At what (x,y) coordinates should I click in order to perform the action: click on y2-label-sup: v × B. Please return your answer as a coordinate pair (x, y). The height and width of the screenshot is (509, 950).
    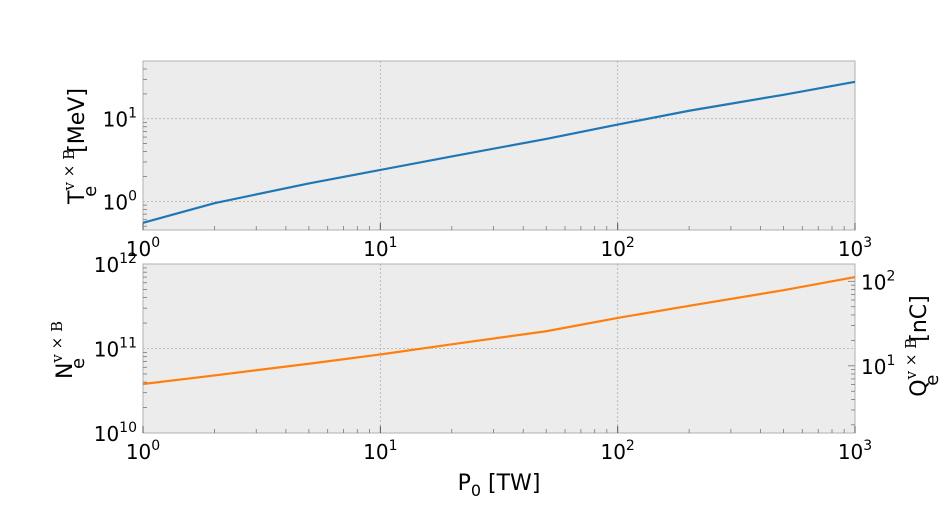
    Looking at the image, I should click on (911, 359).